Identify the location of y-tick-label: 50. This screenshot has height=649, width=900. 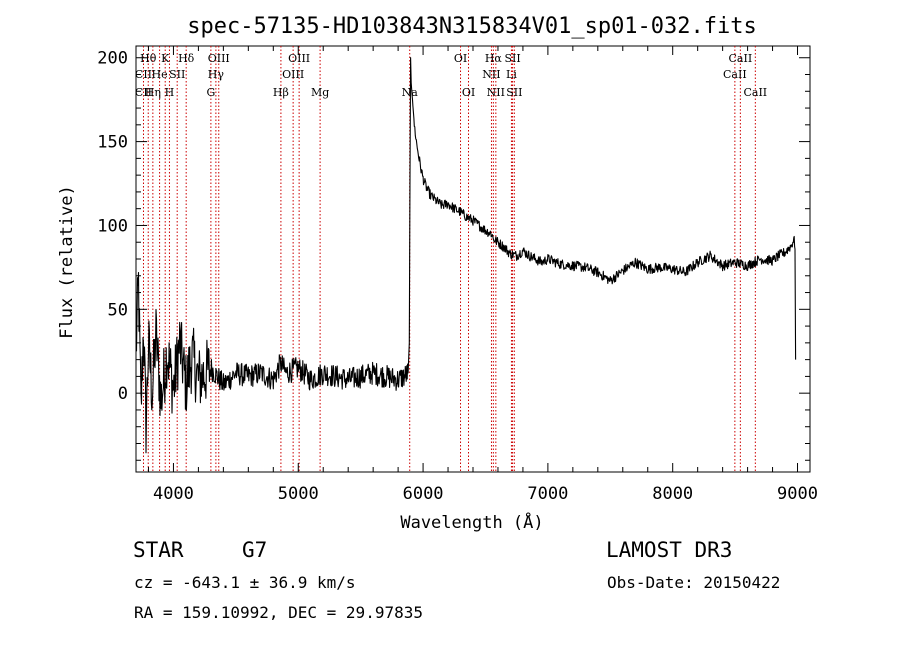
(118, 310).